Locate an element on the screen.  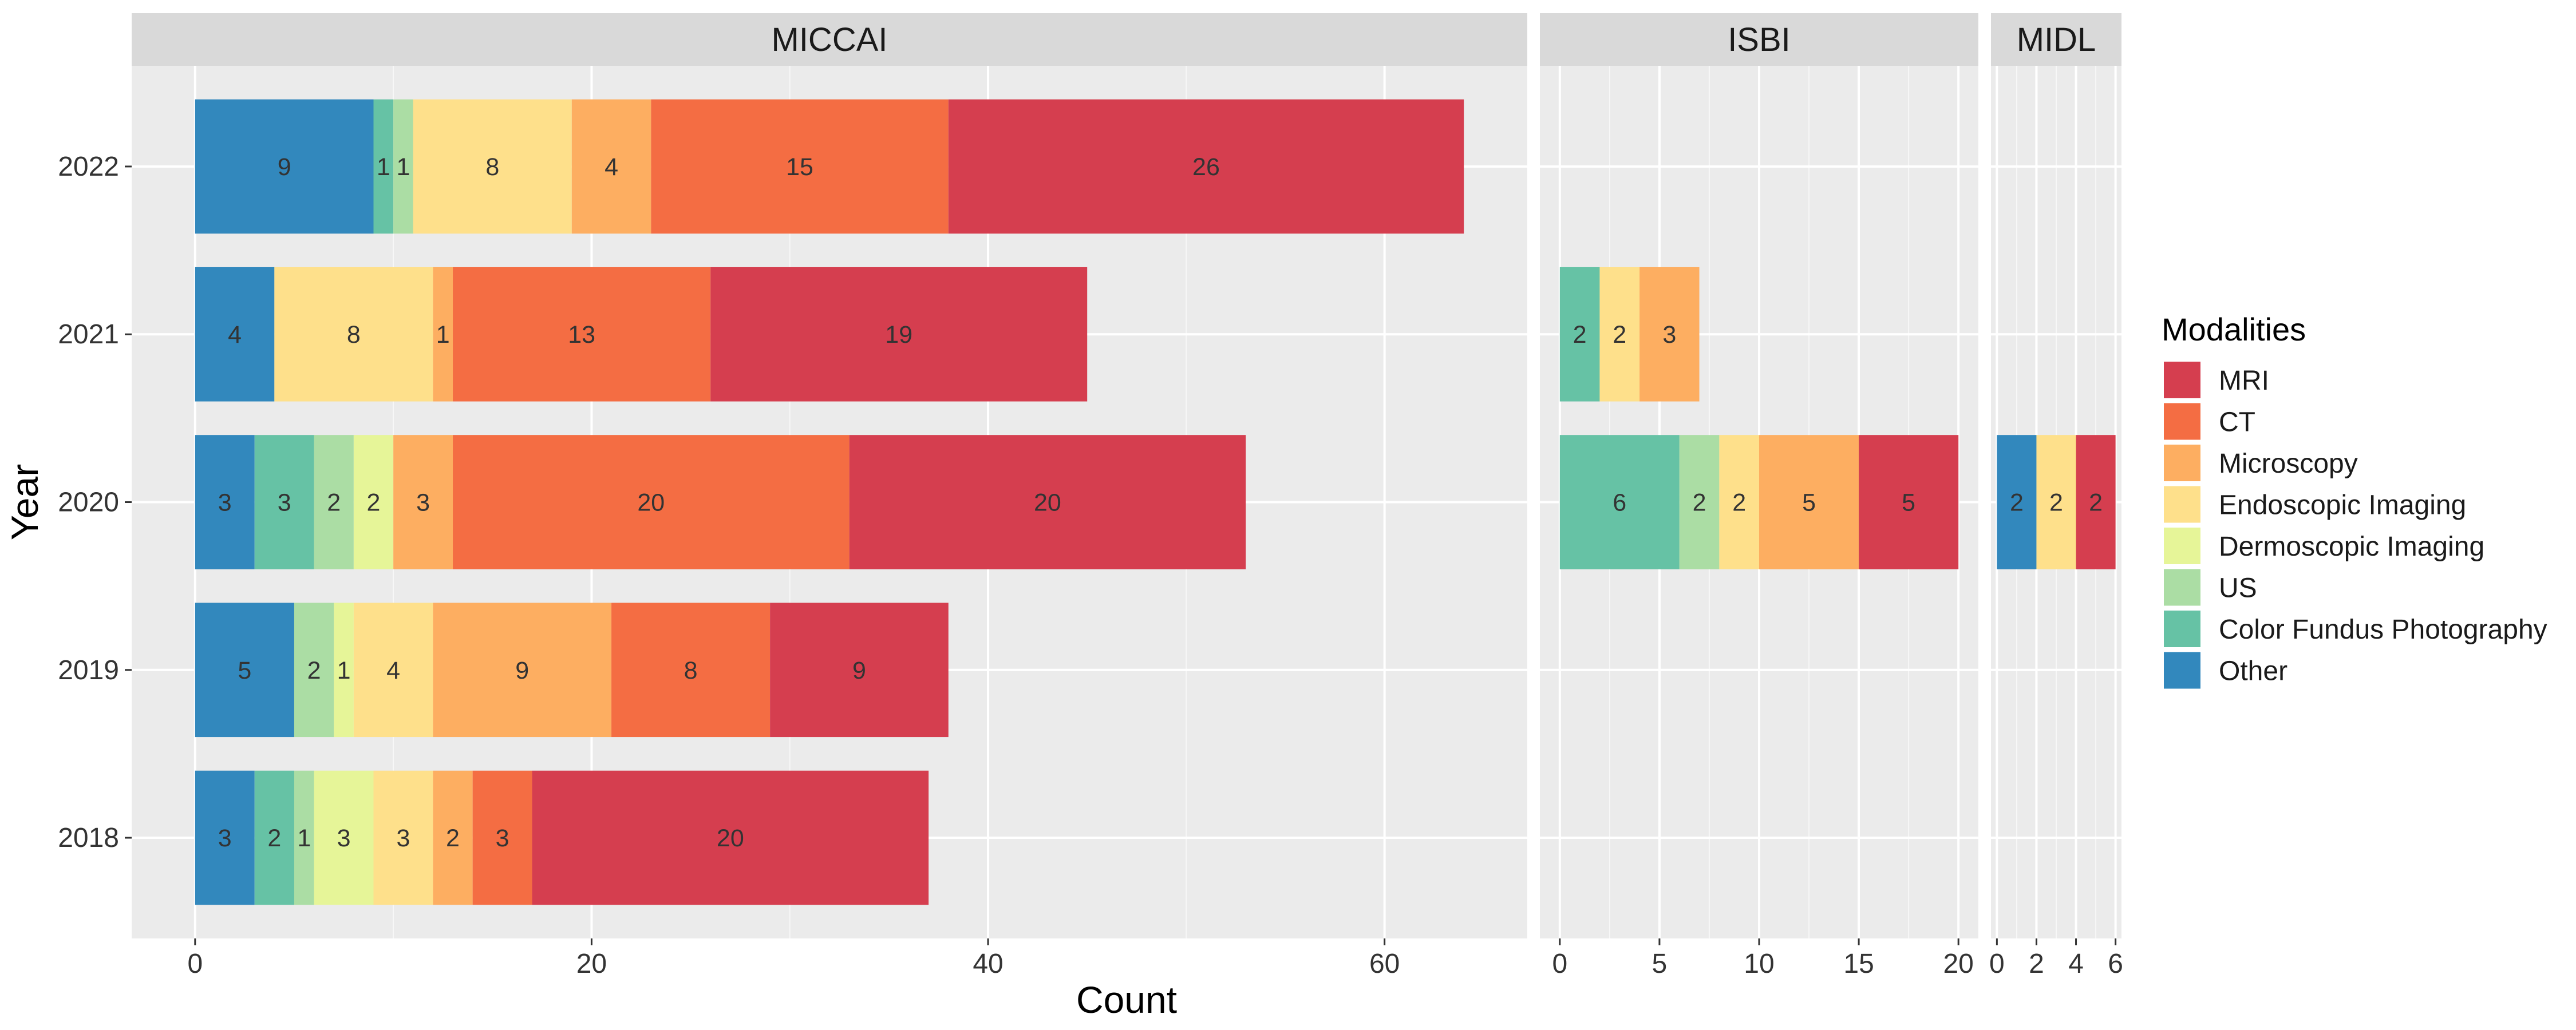
facet-strip-label: MIDL is located at coordinates (2056, 39).